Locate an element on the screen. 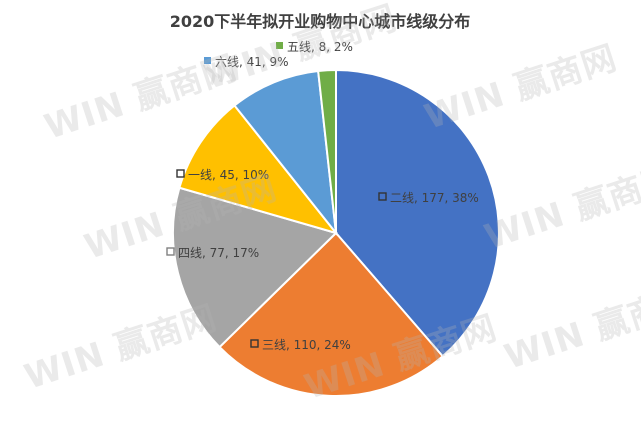 This screenshot has height=424, width=641. data-label-1: 三线, 110, 24% is located at coordinates (300, 345).